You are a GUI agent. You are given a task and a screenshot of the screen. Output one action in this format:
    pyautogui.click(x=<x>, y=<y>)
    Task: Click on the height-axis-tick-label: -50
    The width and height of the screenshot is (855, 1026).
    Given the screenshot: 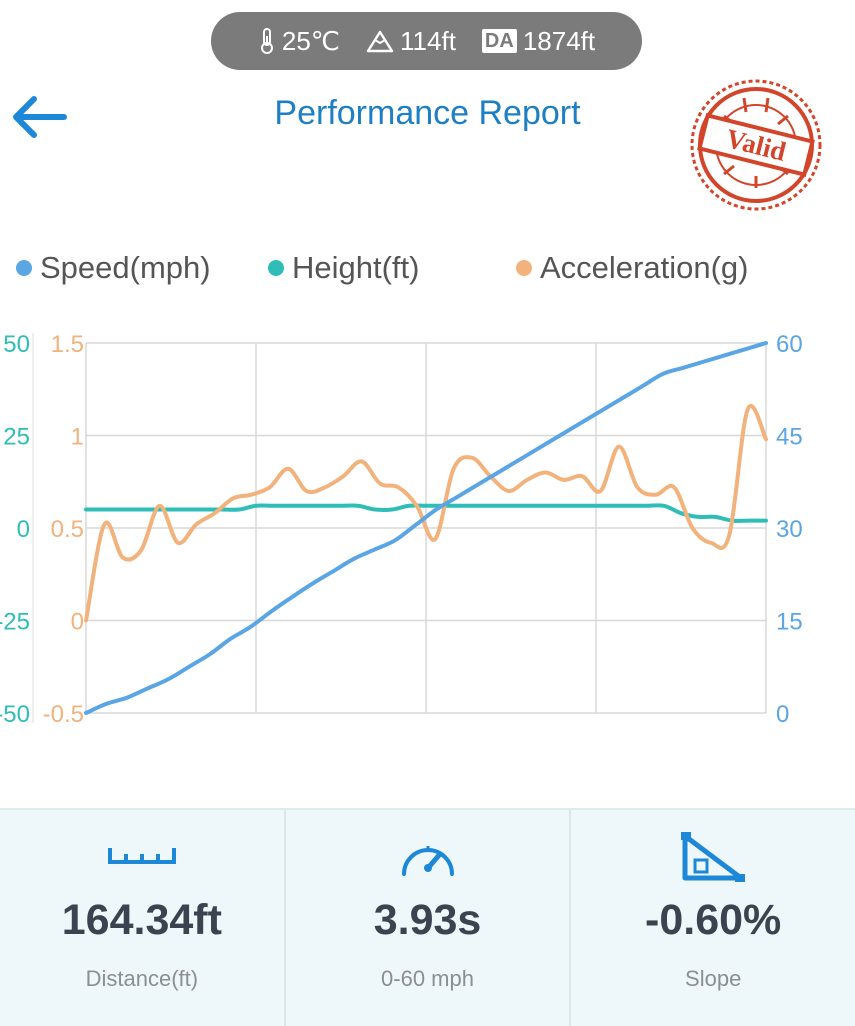 What is the action you would take?
    pyautogui.click(x=15, y=714)
    